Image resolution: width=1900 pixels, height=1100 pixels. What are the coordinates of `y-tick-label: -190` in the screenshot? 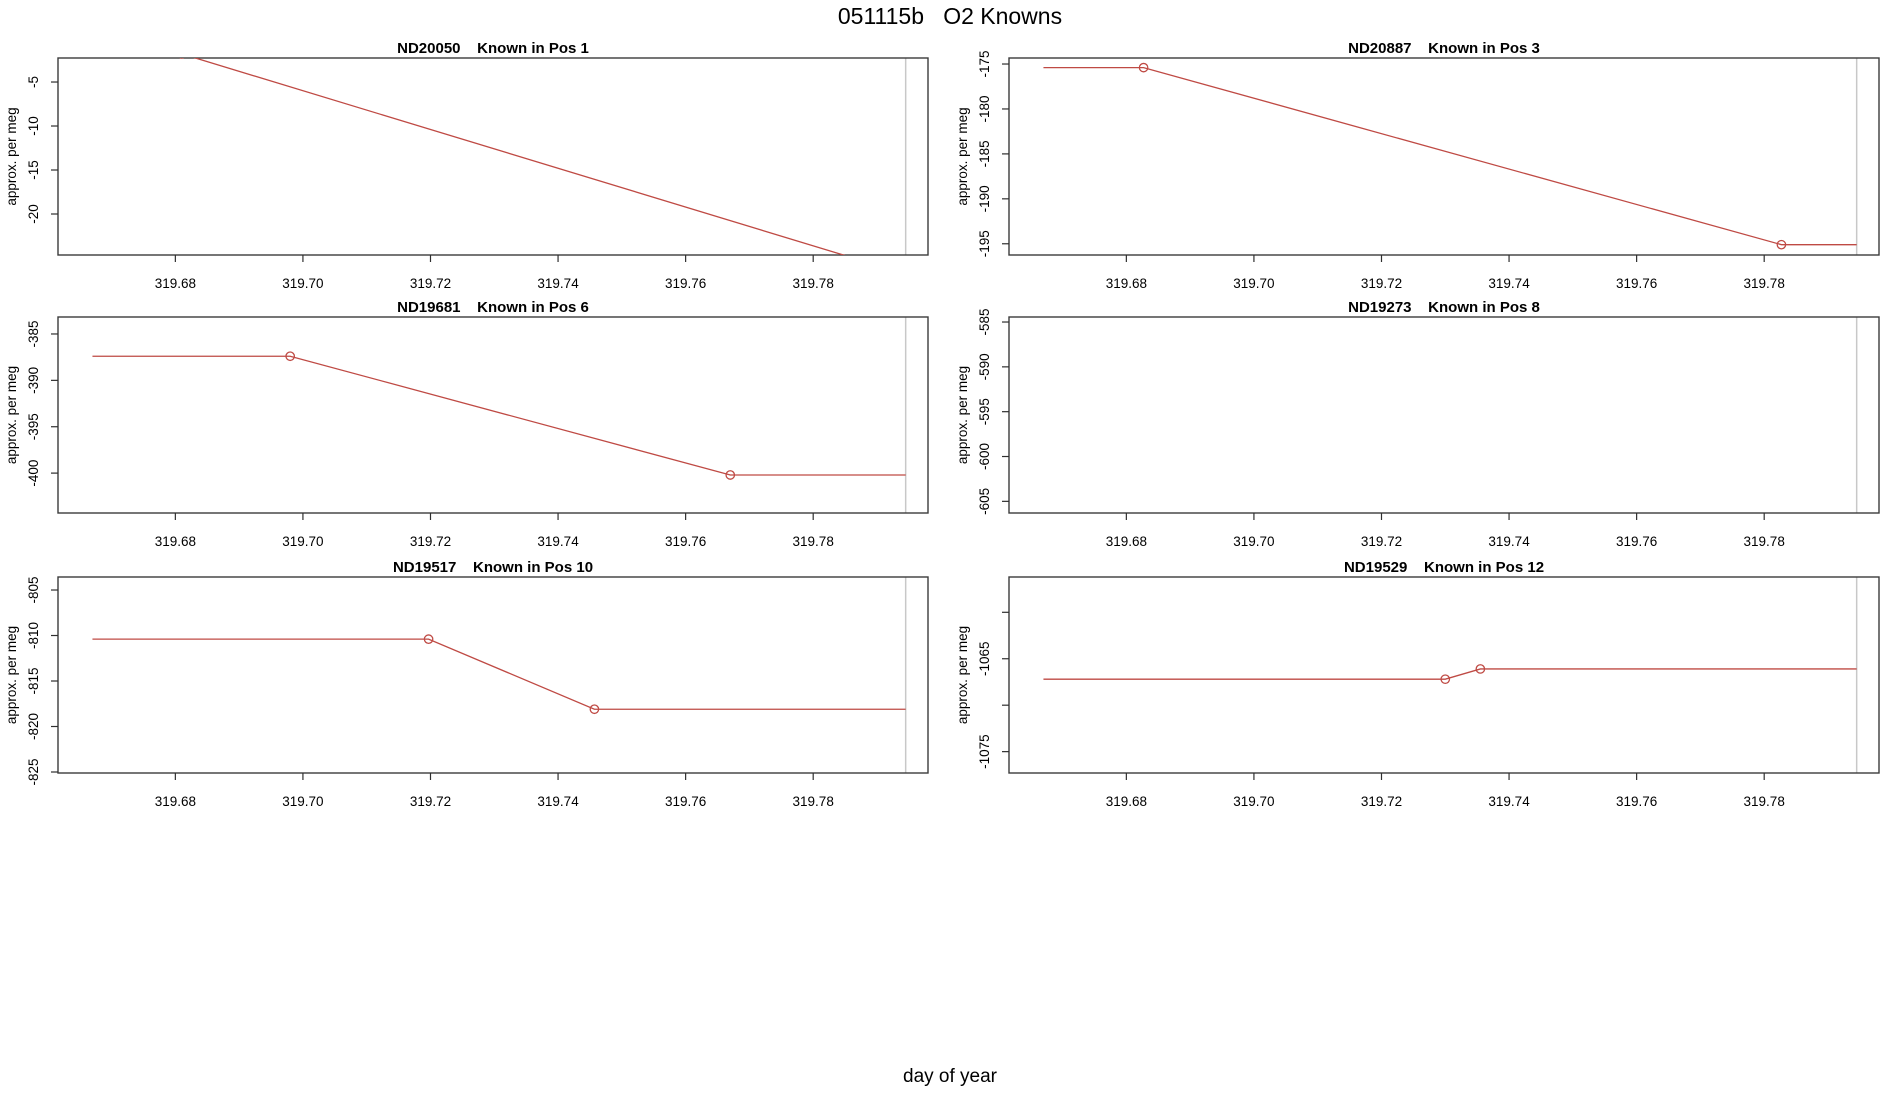 It's located at (984, 198).